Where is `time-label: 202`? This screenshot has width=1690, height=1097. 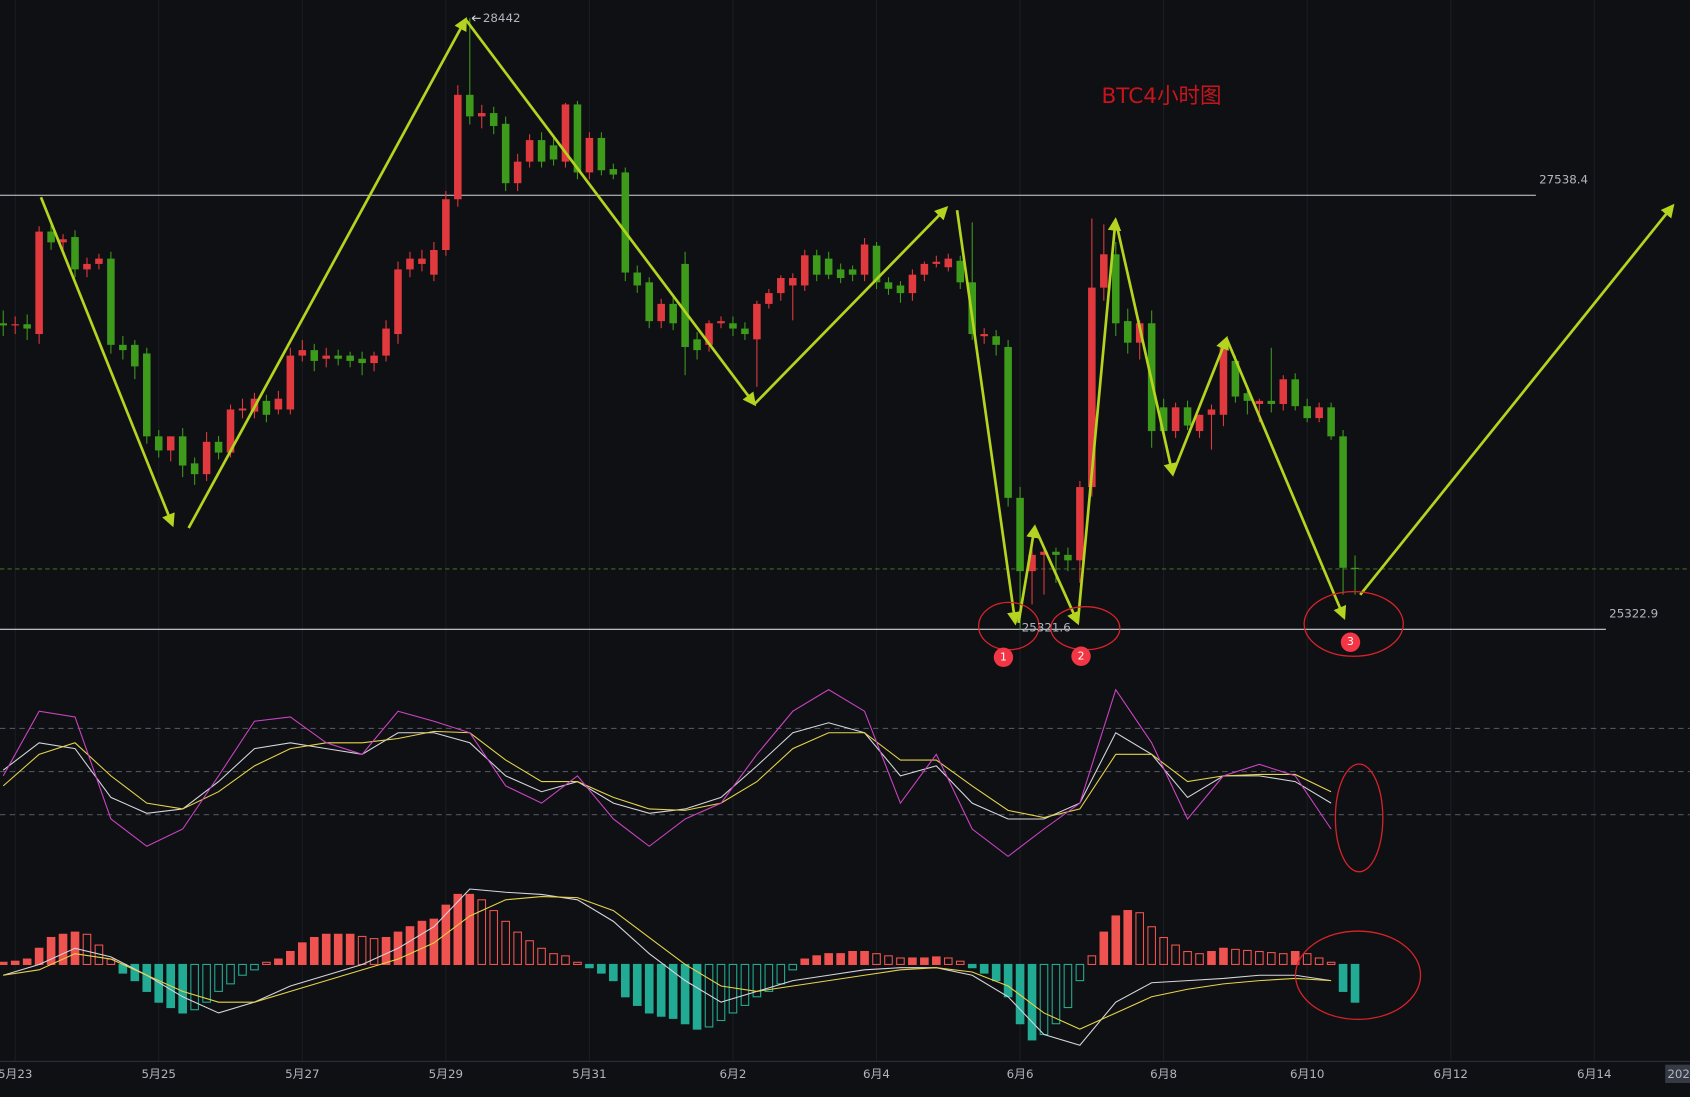 time-label: 202 is located at coordinates (1678, 1074).